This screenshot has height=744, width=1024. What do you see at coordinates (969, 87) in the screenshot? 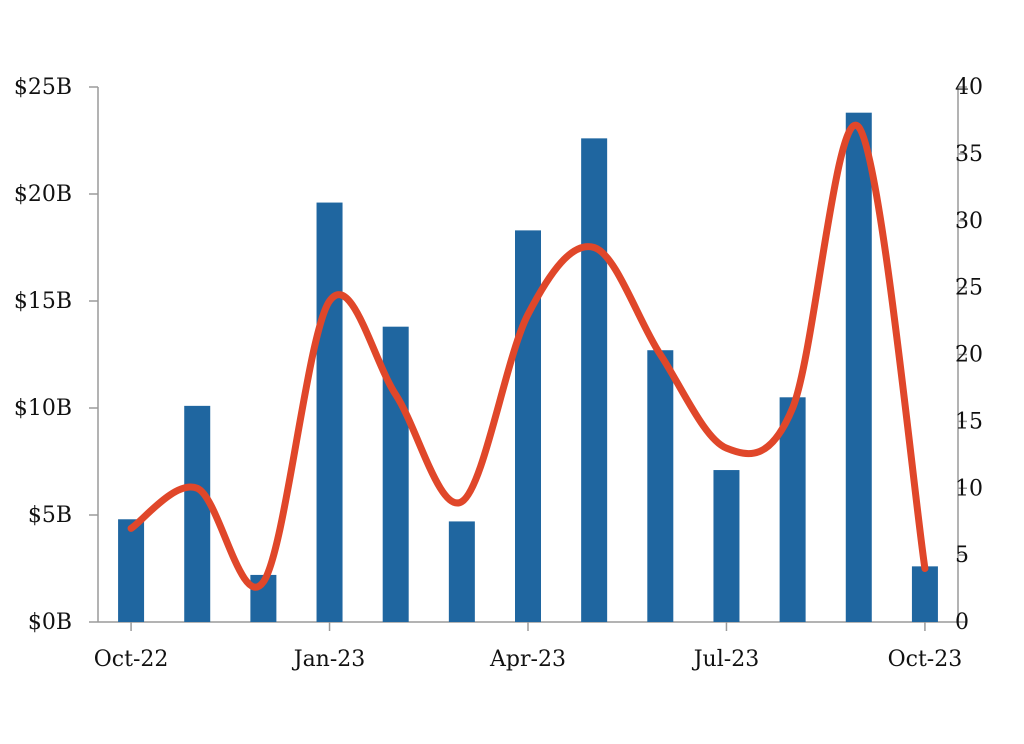
I see `y2-tick-label: 40` at bounding box center [969, 87].